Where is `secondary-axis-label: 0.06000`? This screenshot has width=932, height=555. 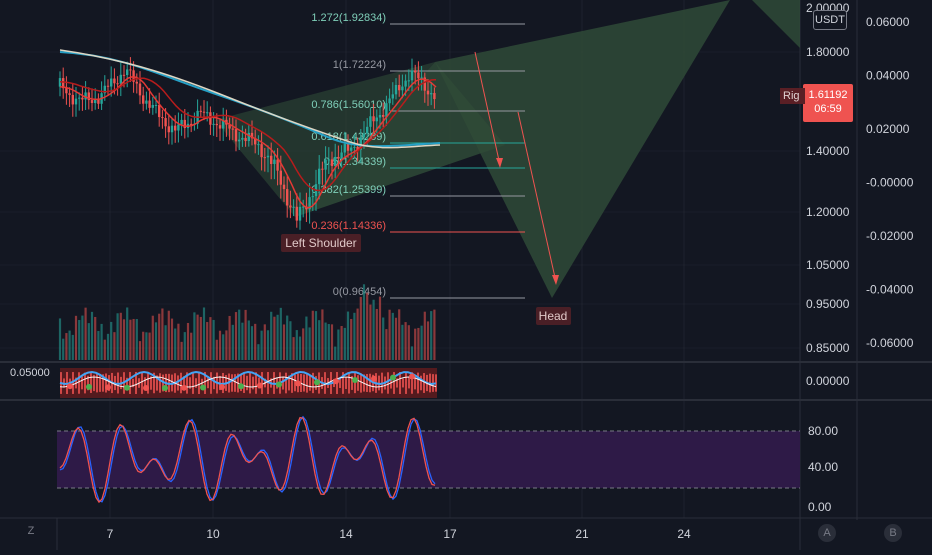
secondary-axis-label: 0.06000 is located at coordinates (888, 22).